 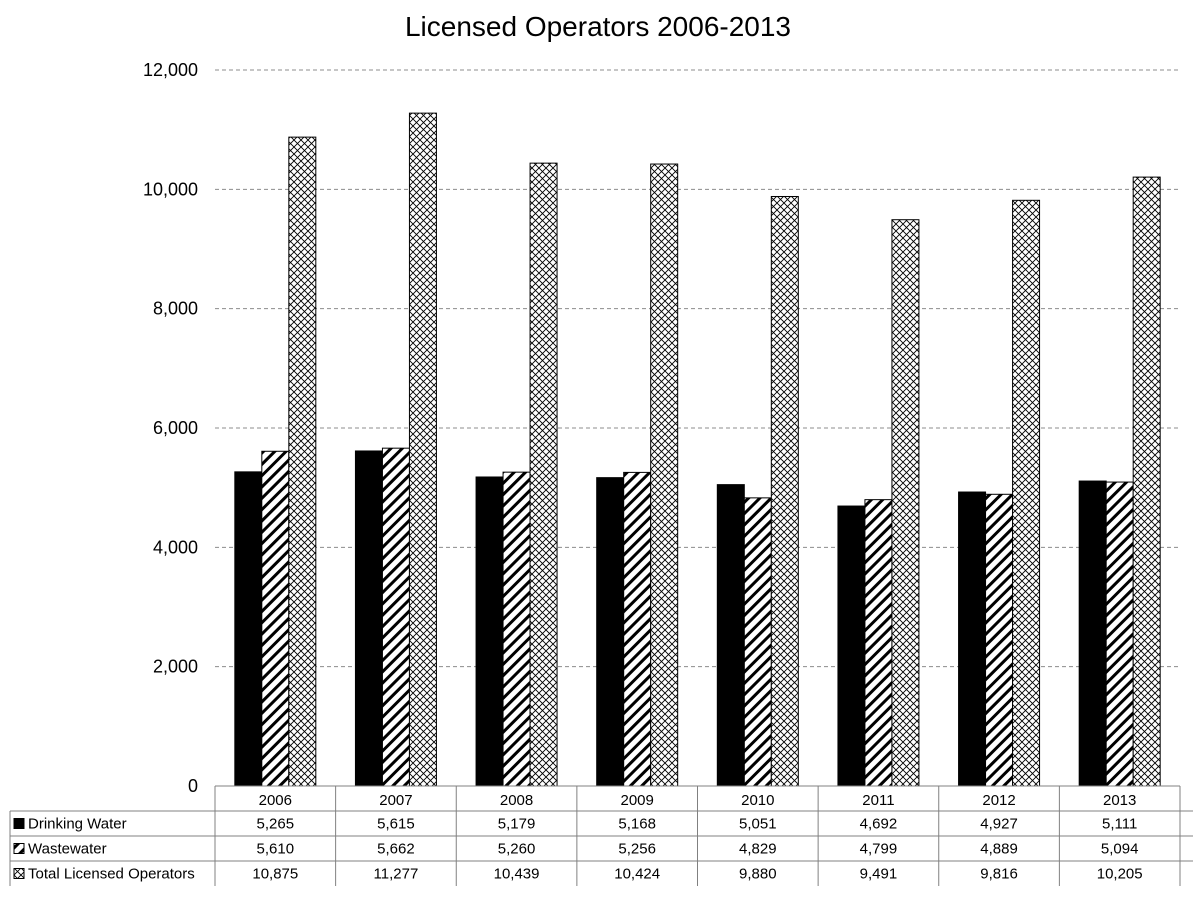 I want to click on data-label: 5,111, so click(x=1119, y=824).